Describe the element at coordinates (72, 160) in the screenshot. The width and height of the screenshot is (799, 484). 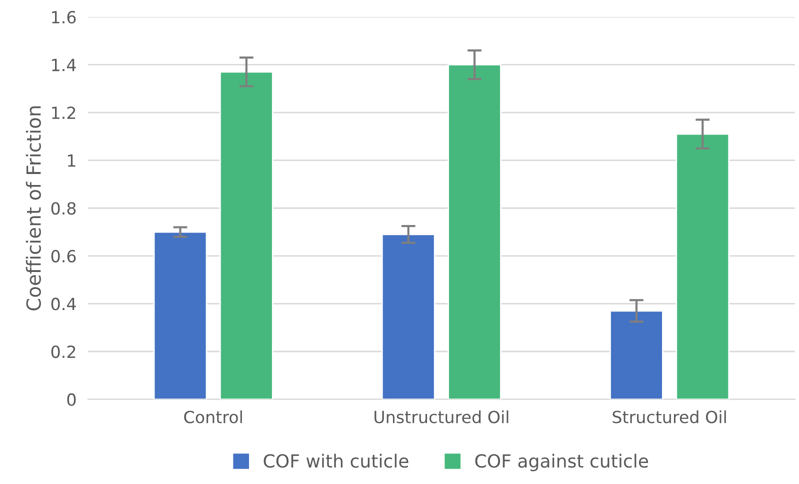
I see `y-tick-label: 1` at that location.